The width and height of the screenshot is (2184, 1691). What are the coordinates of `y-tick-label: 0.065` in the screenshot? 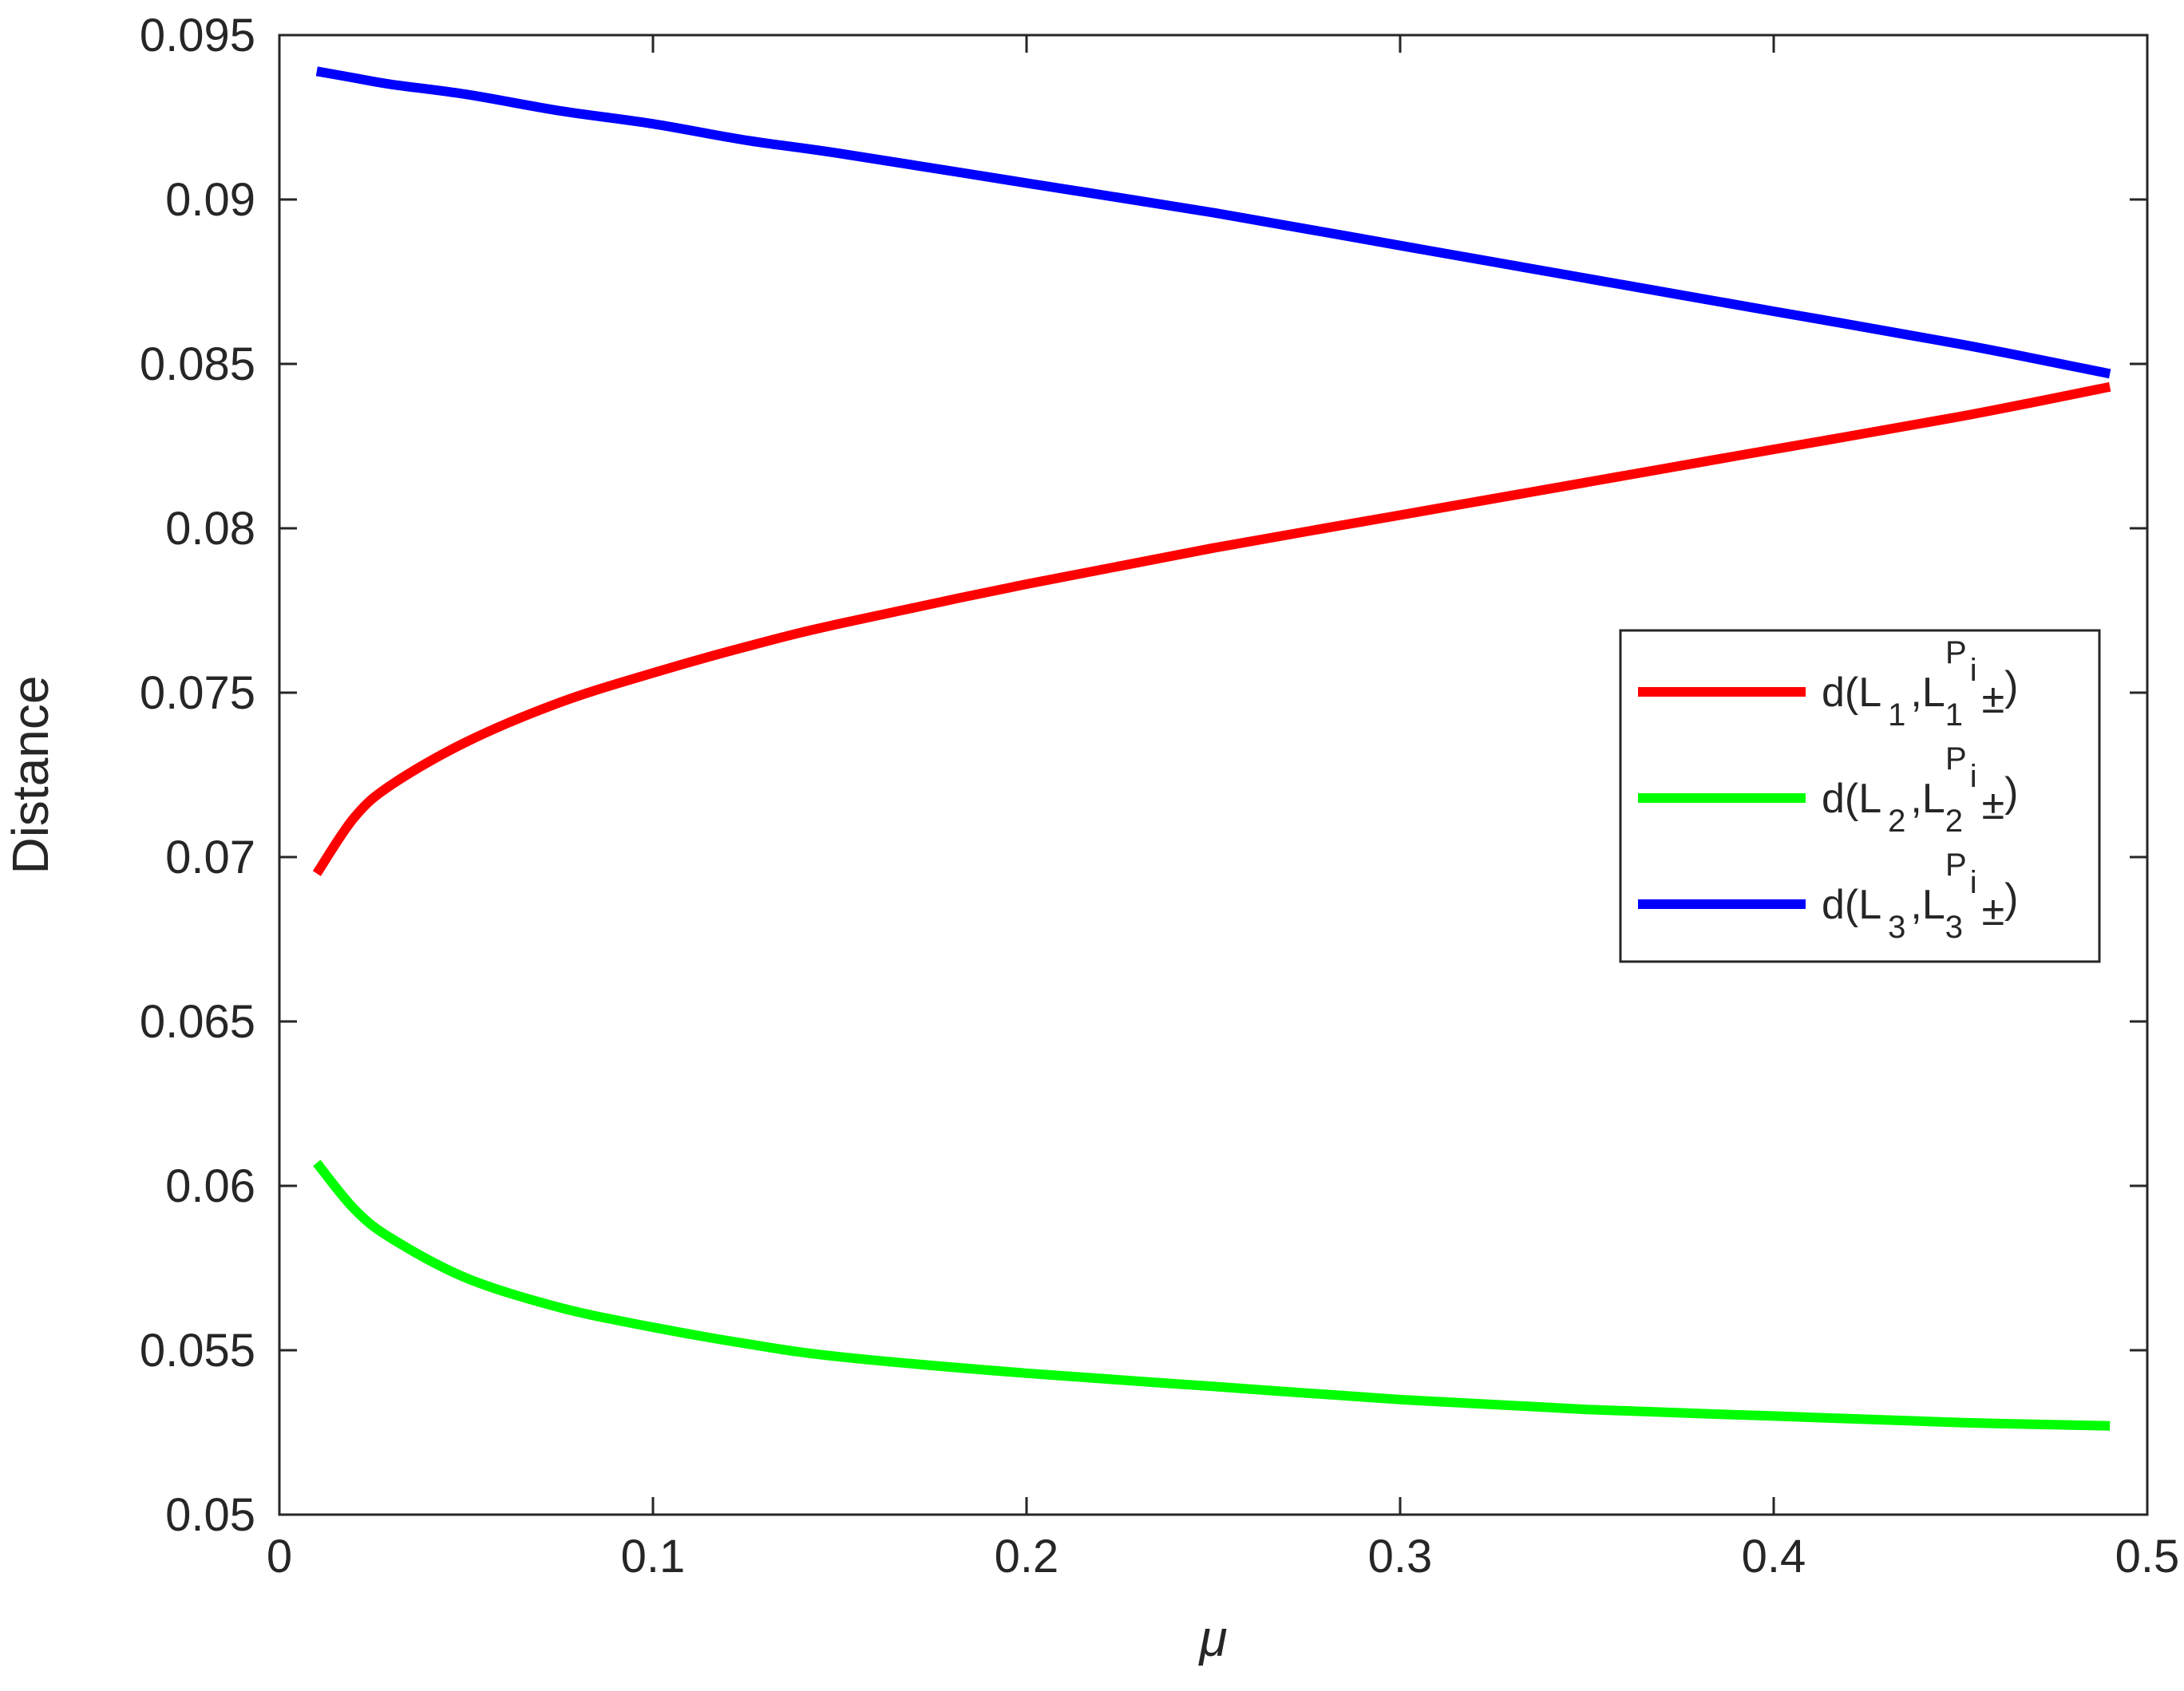 It's located at (197, 1022).